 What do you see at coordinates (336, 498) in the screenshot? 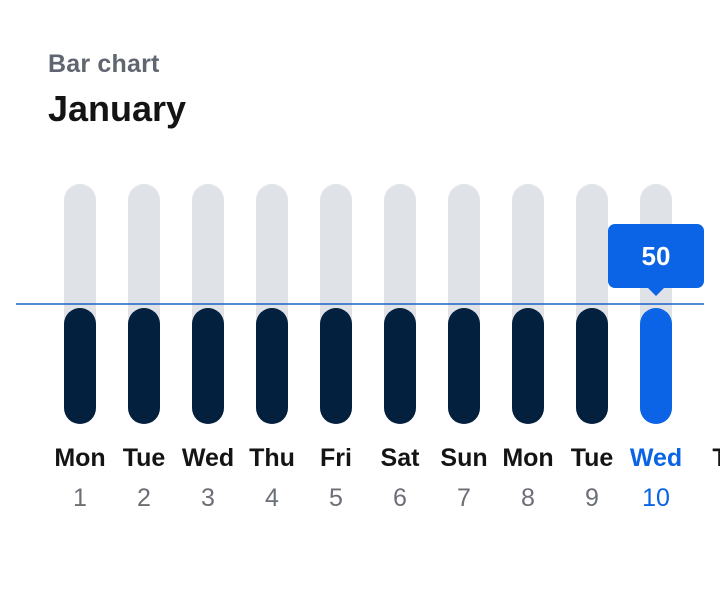
I see `x-tick-date-label: 5` at bounding box center [336, 498].